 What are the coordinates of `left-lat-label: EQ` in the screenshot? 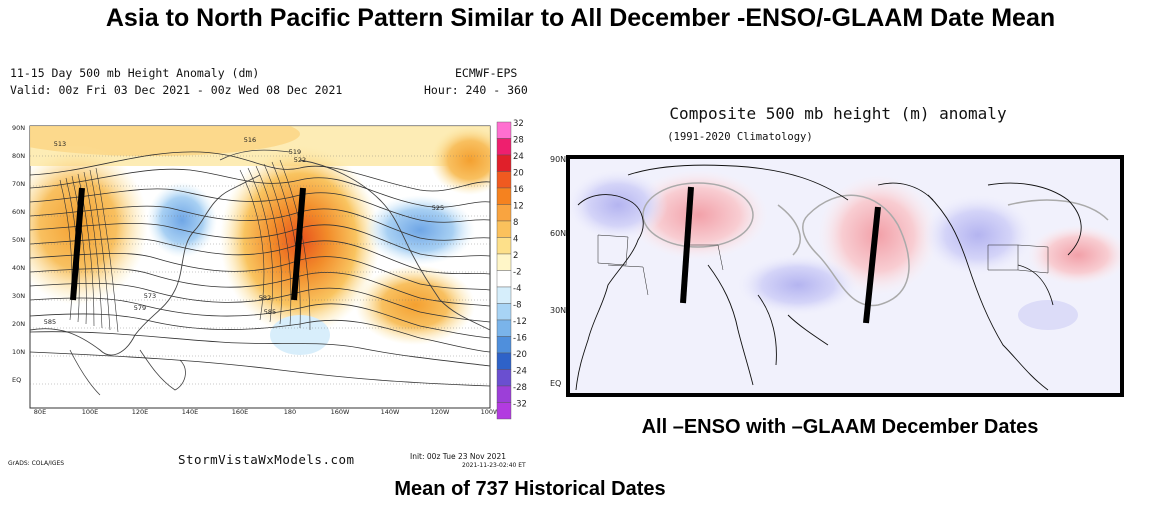 It's located at (16, 380).